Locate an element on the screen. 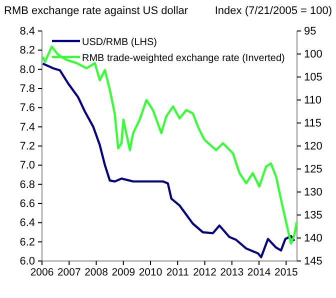 The width and height of the screenshot is (336, 298). x-tick-label: 2009 is located at coordinates (124, 272).